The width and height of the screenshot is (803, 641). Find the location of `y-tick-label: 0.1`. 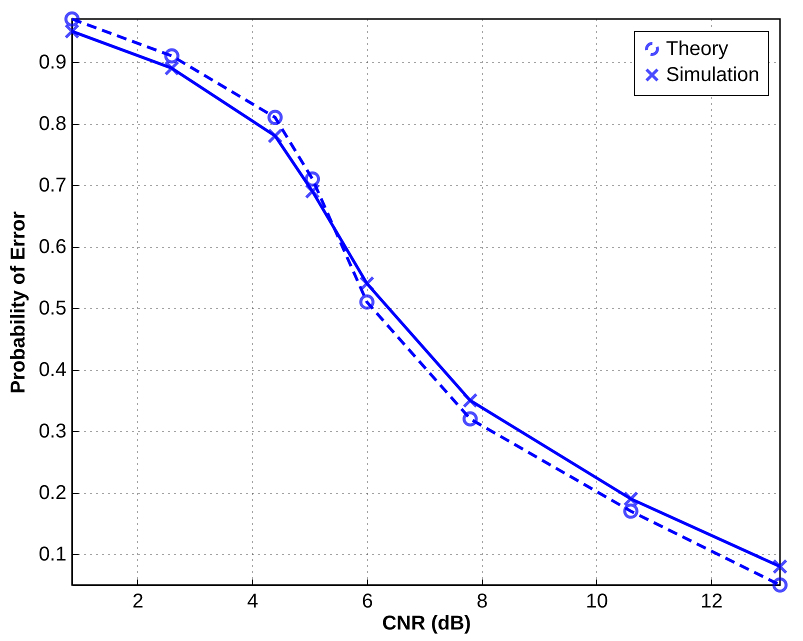

y-tick-label: 0.1 is located at coordinates (52, 555).